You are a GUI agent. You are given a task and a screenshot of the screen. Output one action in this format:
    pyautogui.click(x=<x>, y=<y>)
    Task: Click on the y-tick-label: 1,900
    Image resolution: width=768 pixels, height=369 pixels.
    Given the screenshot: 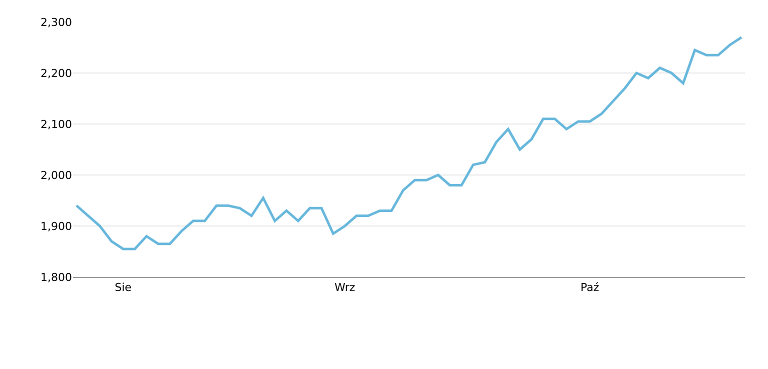 What is the action you would take?
    pyautogui.click(x=56, y=226)
    